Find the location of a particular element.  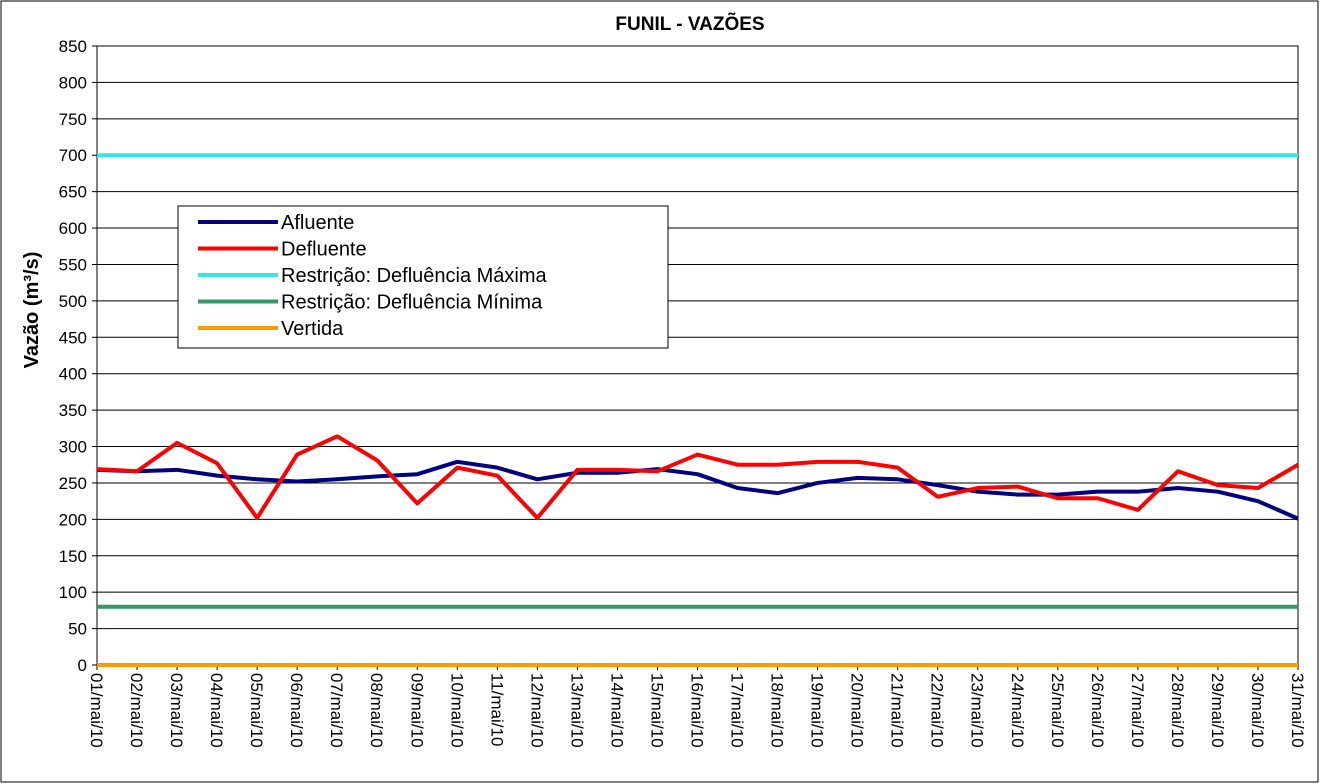

y-tick-label: 650 is located at coordinates (73, 192).